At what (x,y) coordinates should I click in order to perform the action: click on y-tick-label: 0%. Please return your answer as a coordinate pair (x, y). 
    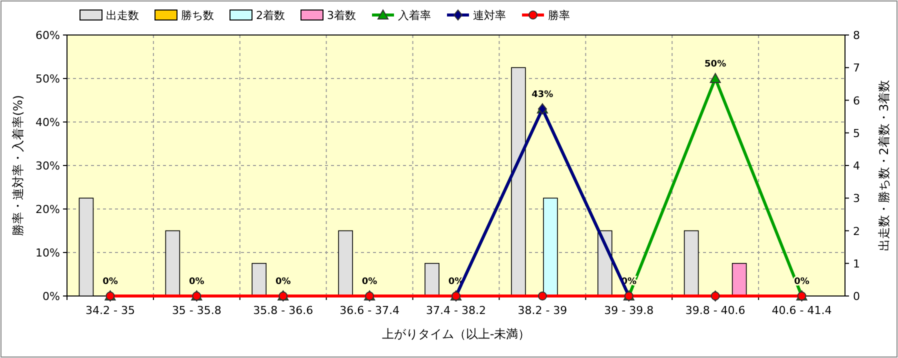
    Looking at the image, I should click on (51, 296).